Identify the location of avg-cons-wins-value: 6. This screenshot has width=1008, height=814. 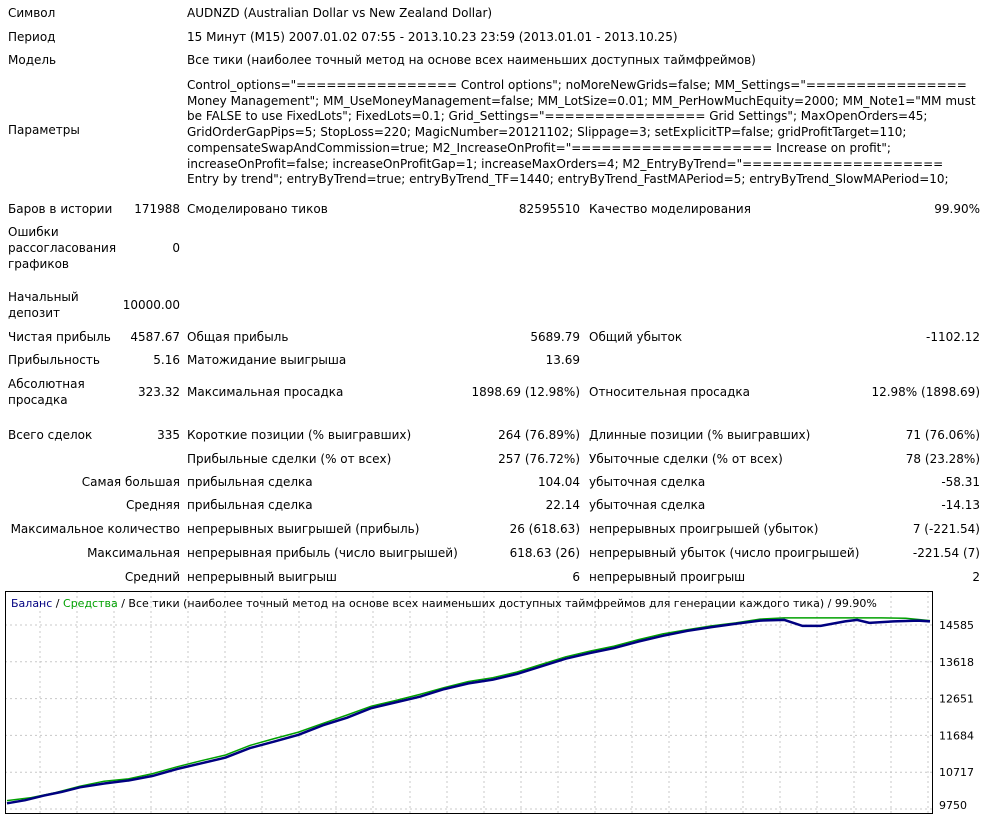
(576, 577).